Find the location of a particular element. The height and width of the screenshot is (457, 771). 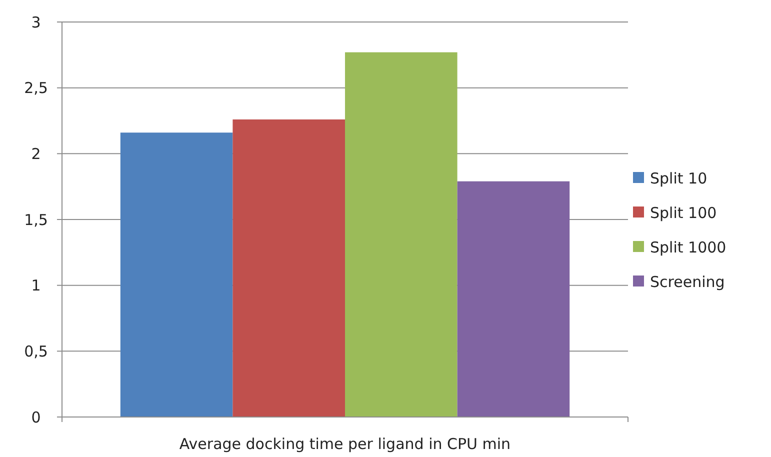

y-tick-label: 0,5 is located at coordinates (36, 351).